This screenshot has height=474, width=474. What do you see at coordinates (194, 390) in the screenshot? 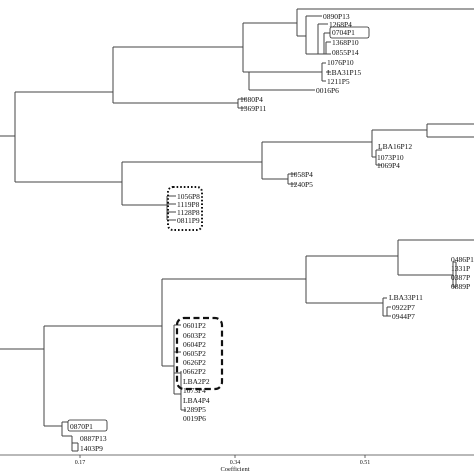
I see `leaf-label: 1073P4` at bounding box center [194, 390].